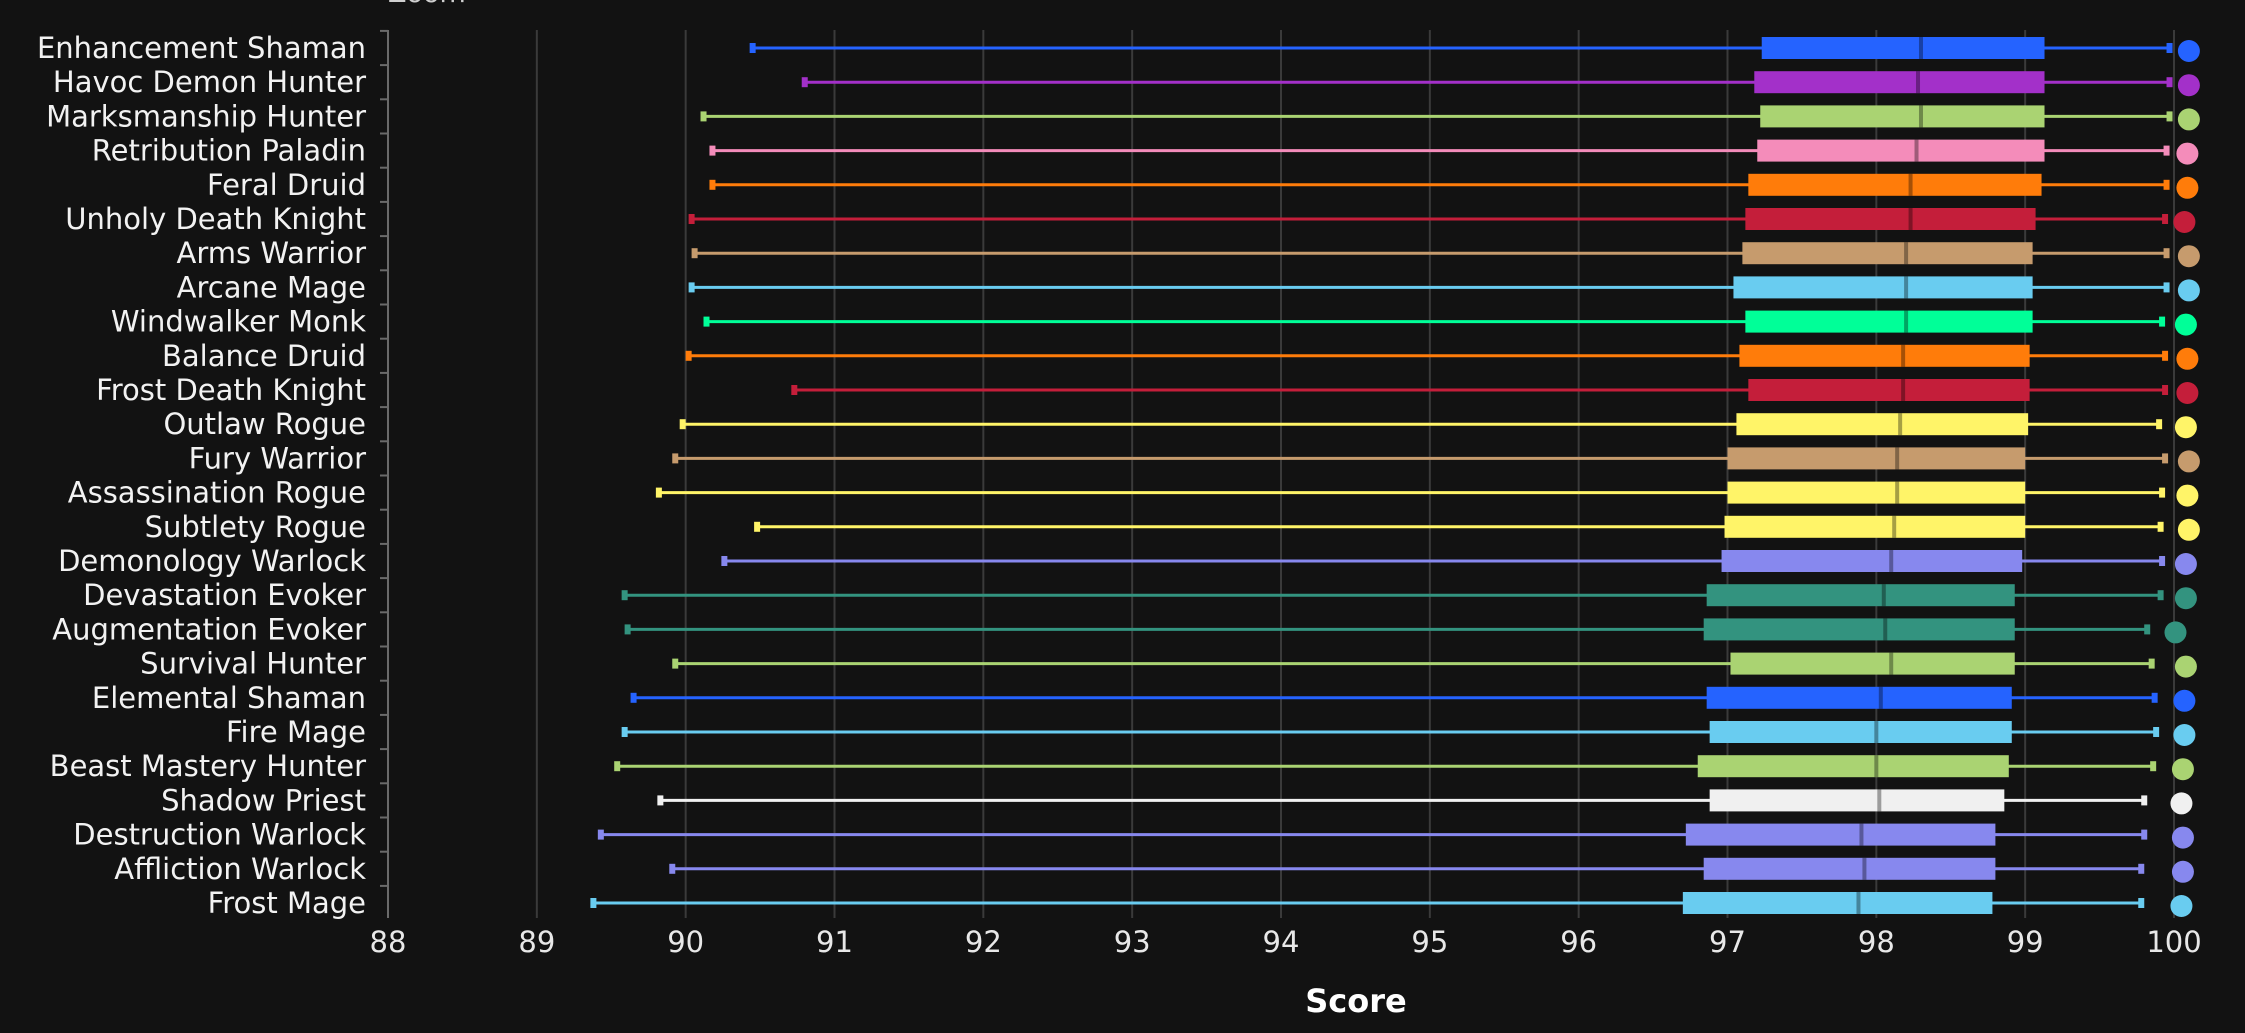 The image size is (2245, 1033). I want to click on category-label: Retribution Paladin, so click(229, 151).